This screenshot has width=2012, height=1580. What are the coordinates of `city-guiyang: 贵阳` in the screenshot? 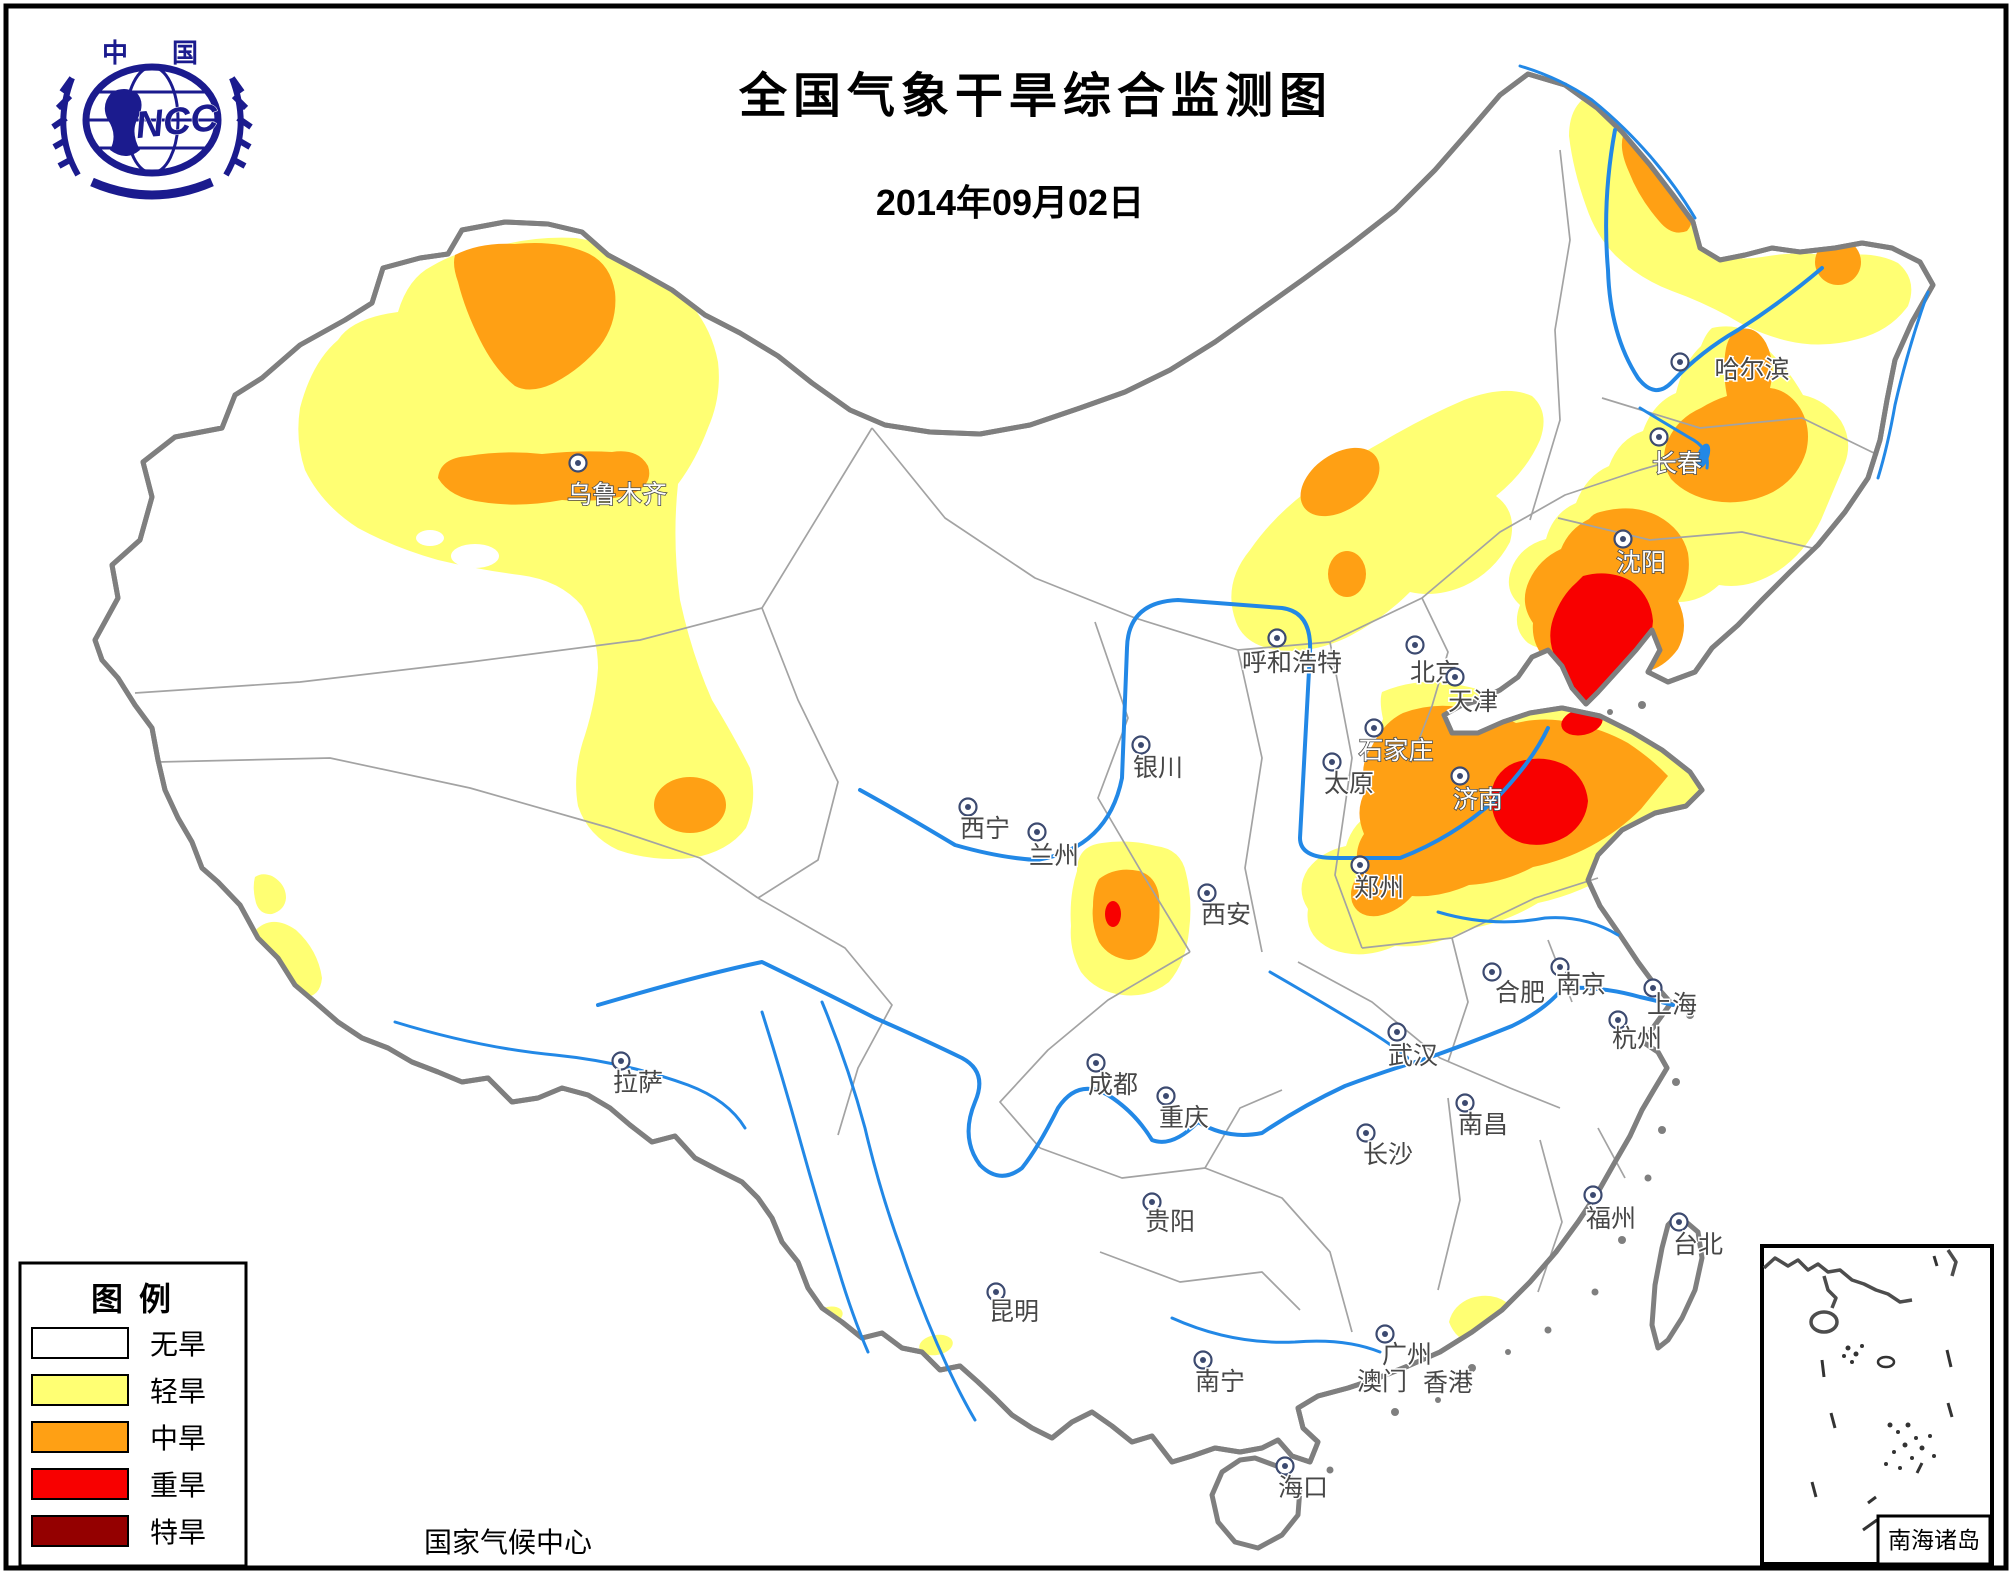 It's located at (1169, 1215).